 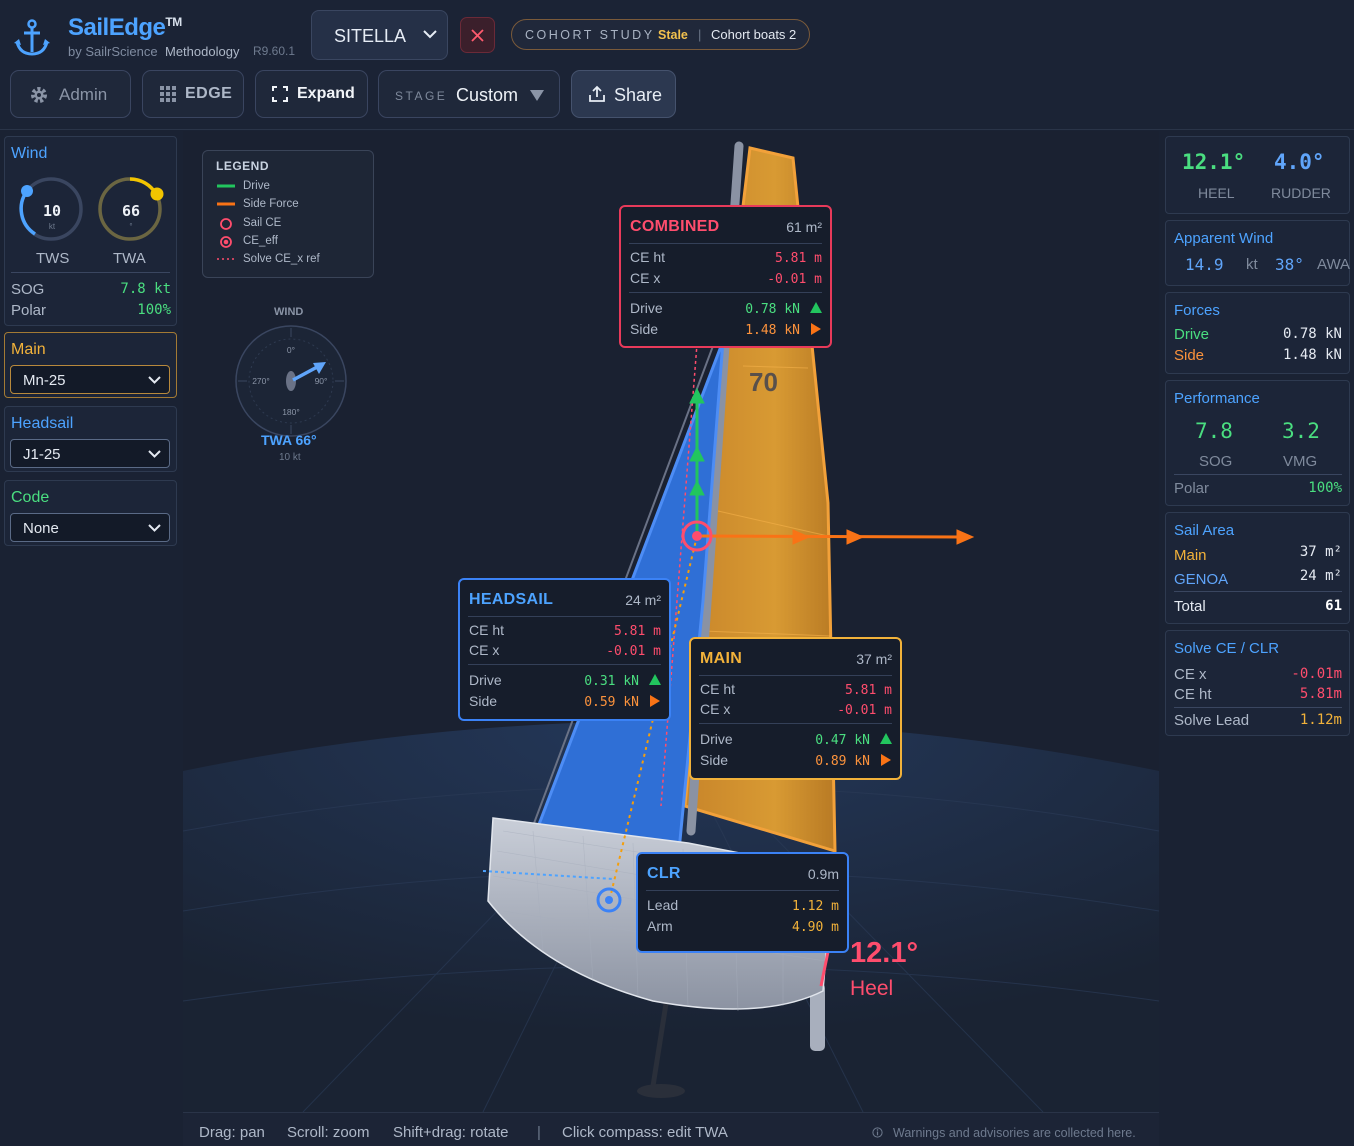 I want to click on clr-lead-value: 1.12 m, so click(x=815, y=906).